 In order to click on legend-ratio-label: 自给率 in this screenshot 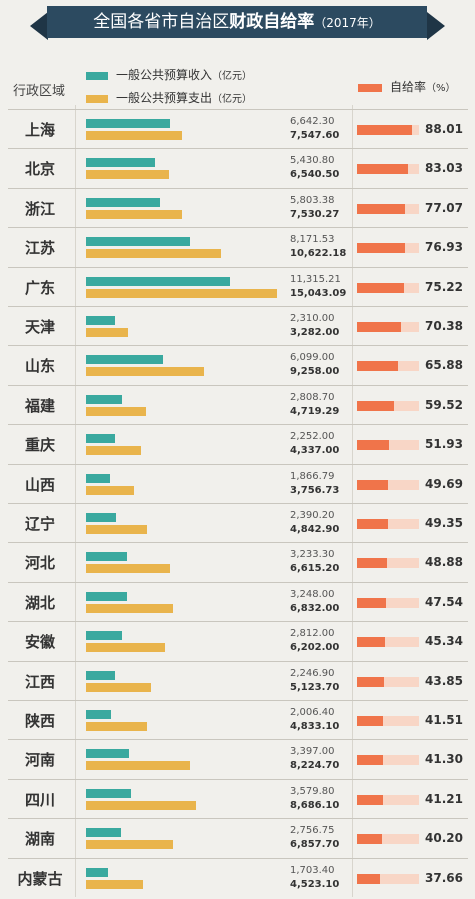, I will do `click(408, 87)`.